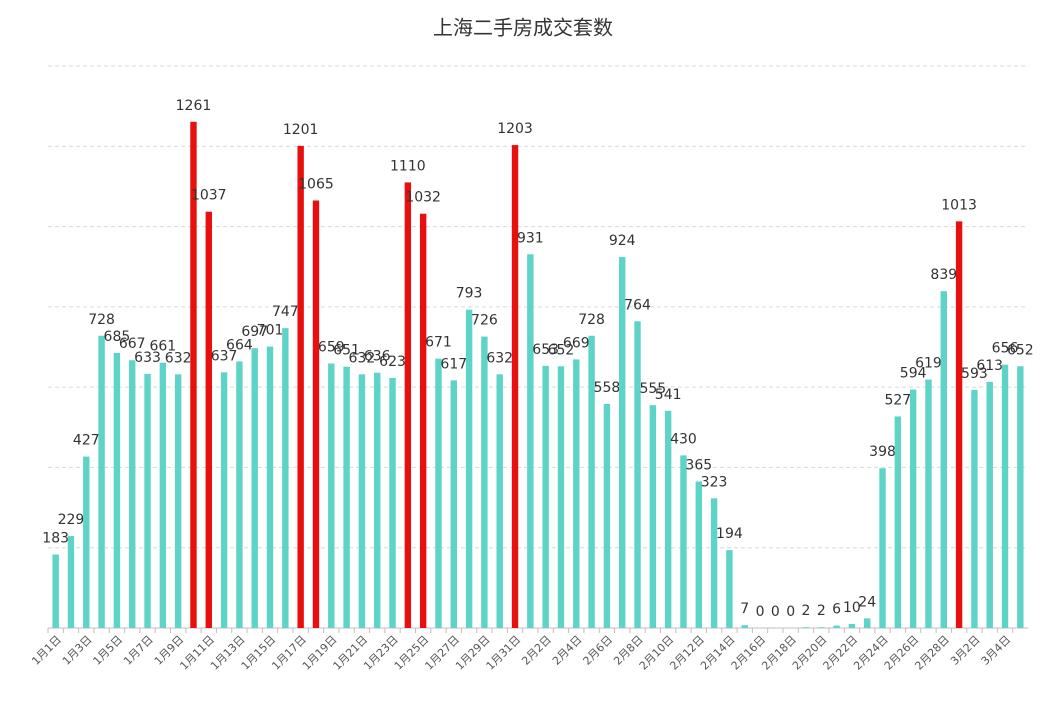 This screenshot has width=1046, height=703. What do you see at coordinates (836, 610) in the screenshot?
I see `value-label: 6` at bounding box center [836, 610].